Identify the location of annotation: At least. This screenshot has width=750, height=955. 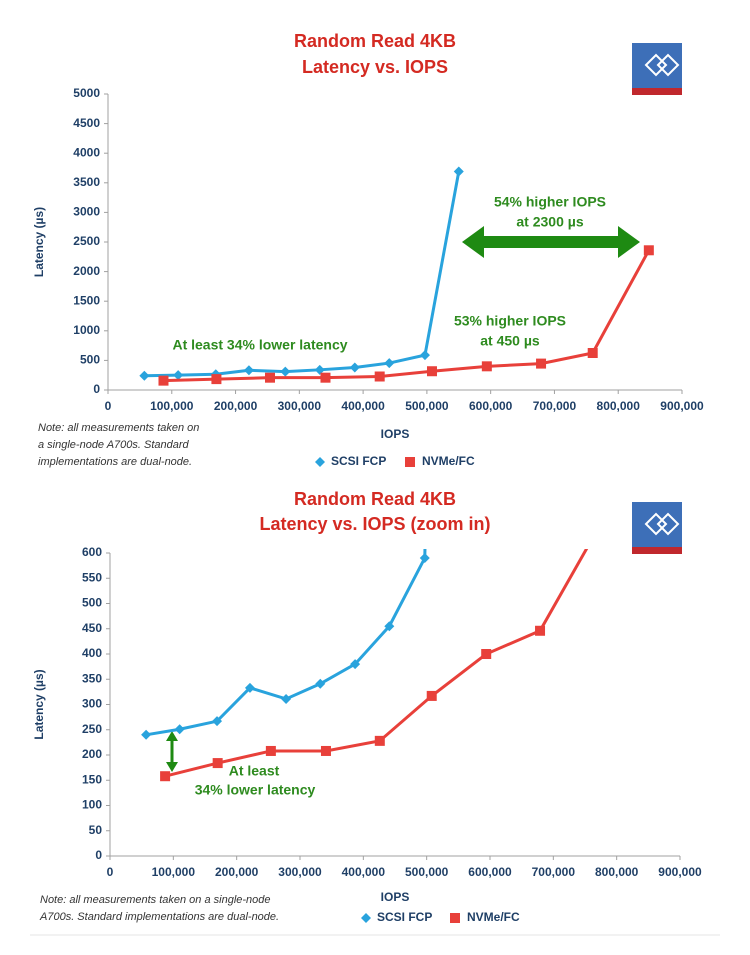
(254, 771).